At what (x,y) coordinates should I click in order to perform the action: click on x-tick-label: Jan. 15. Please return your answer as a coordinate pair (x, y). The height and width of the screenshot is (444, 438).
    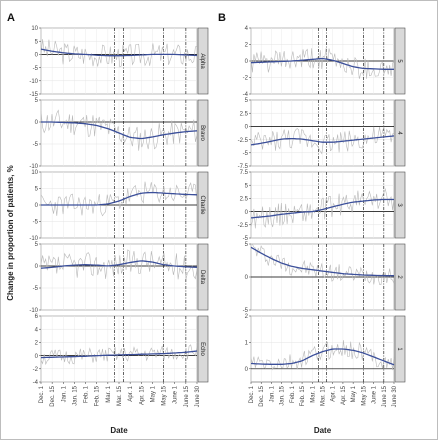
    Looking at the image, I should click on (283, 395).